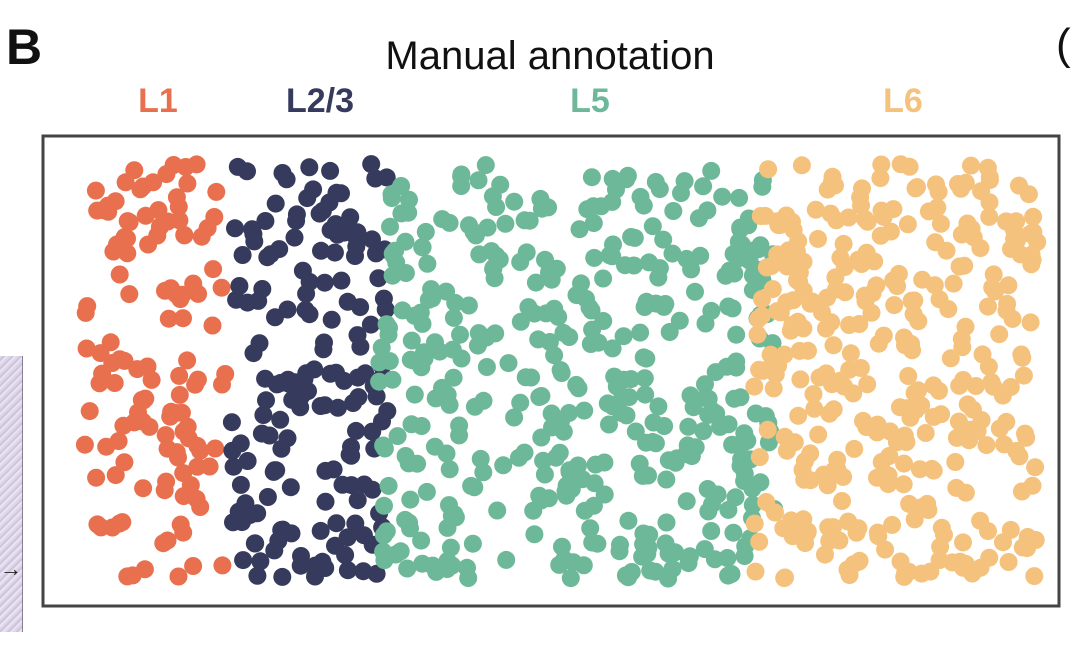  Describe the element at coordinates (158, 101) in the screenshot. I see `series-label-l1: L1` at that location.